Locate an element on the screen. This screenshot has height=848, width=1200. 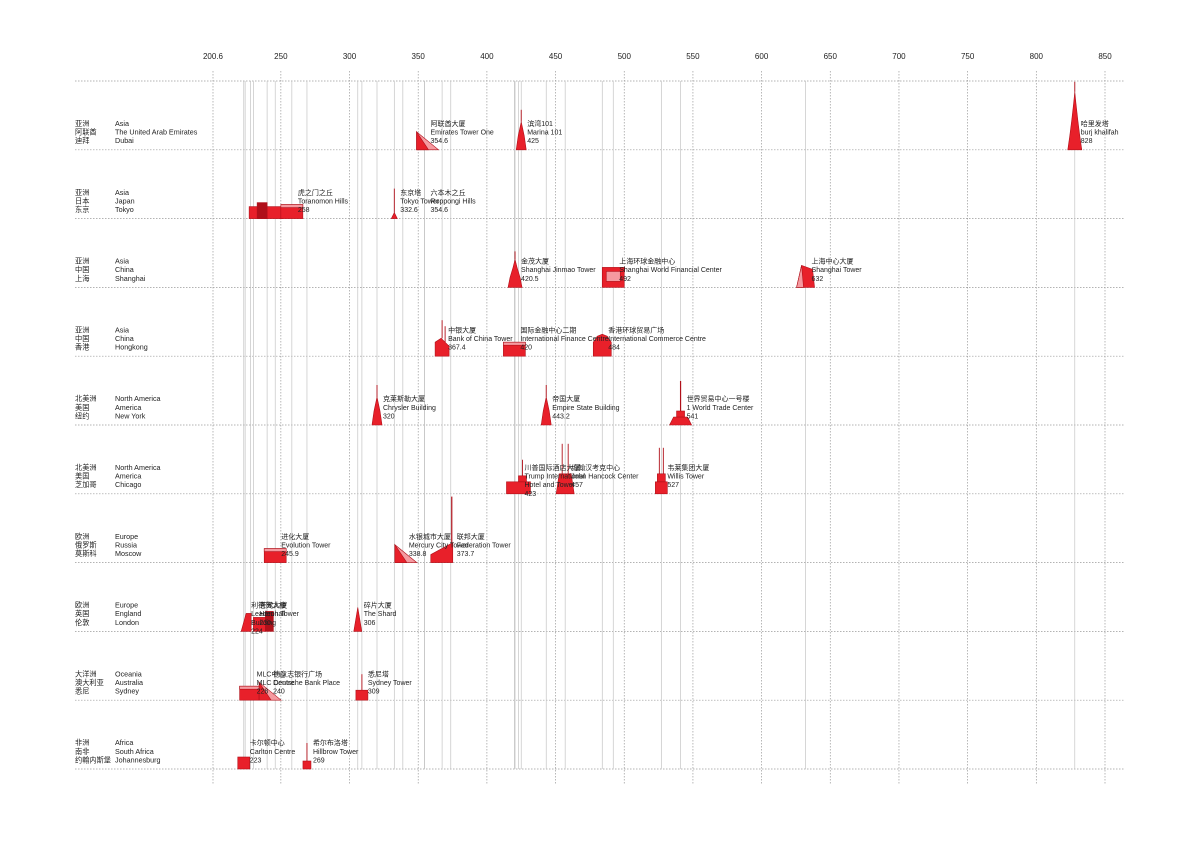
row-label-cn: 约翰内斯堡 is located at coordinates (93, 759).